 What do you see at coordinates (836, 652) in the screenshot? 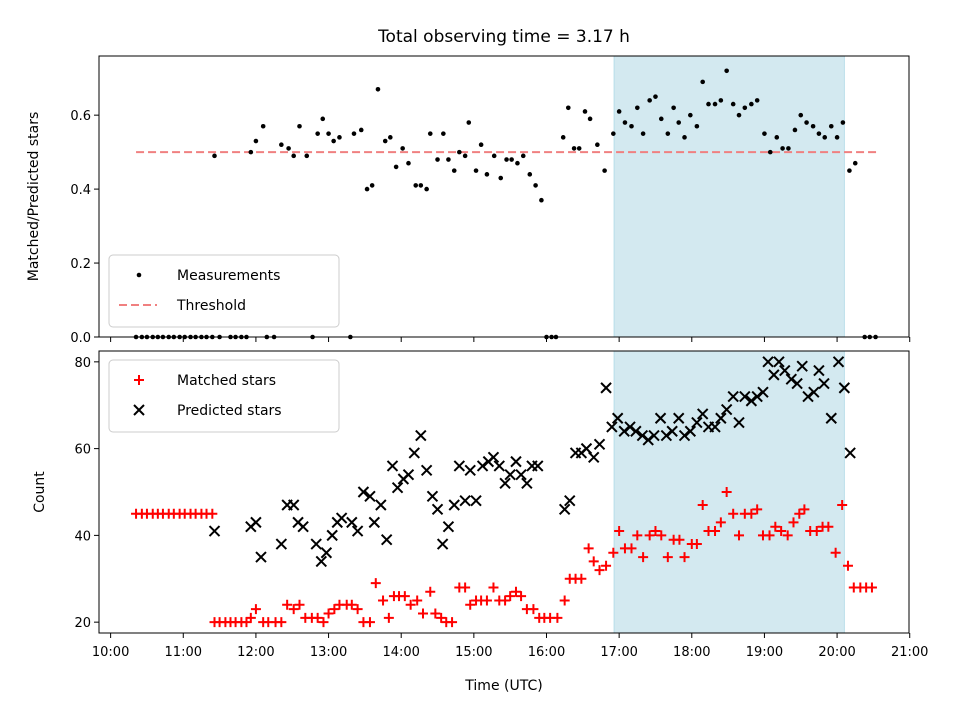
I see `x-tick-label: 20:00` at bounding box center [836, 652].